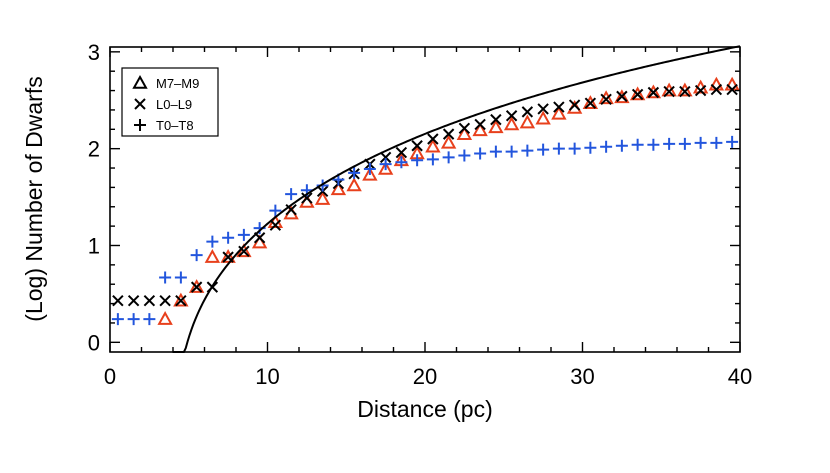  Describe the element at coordinates (94, 149) in the screenshot. I see `y-tick-label: 2` at that location.